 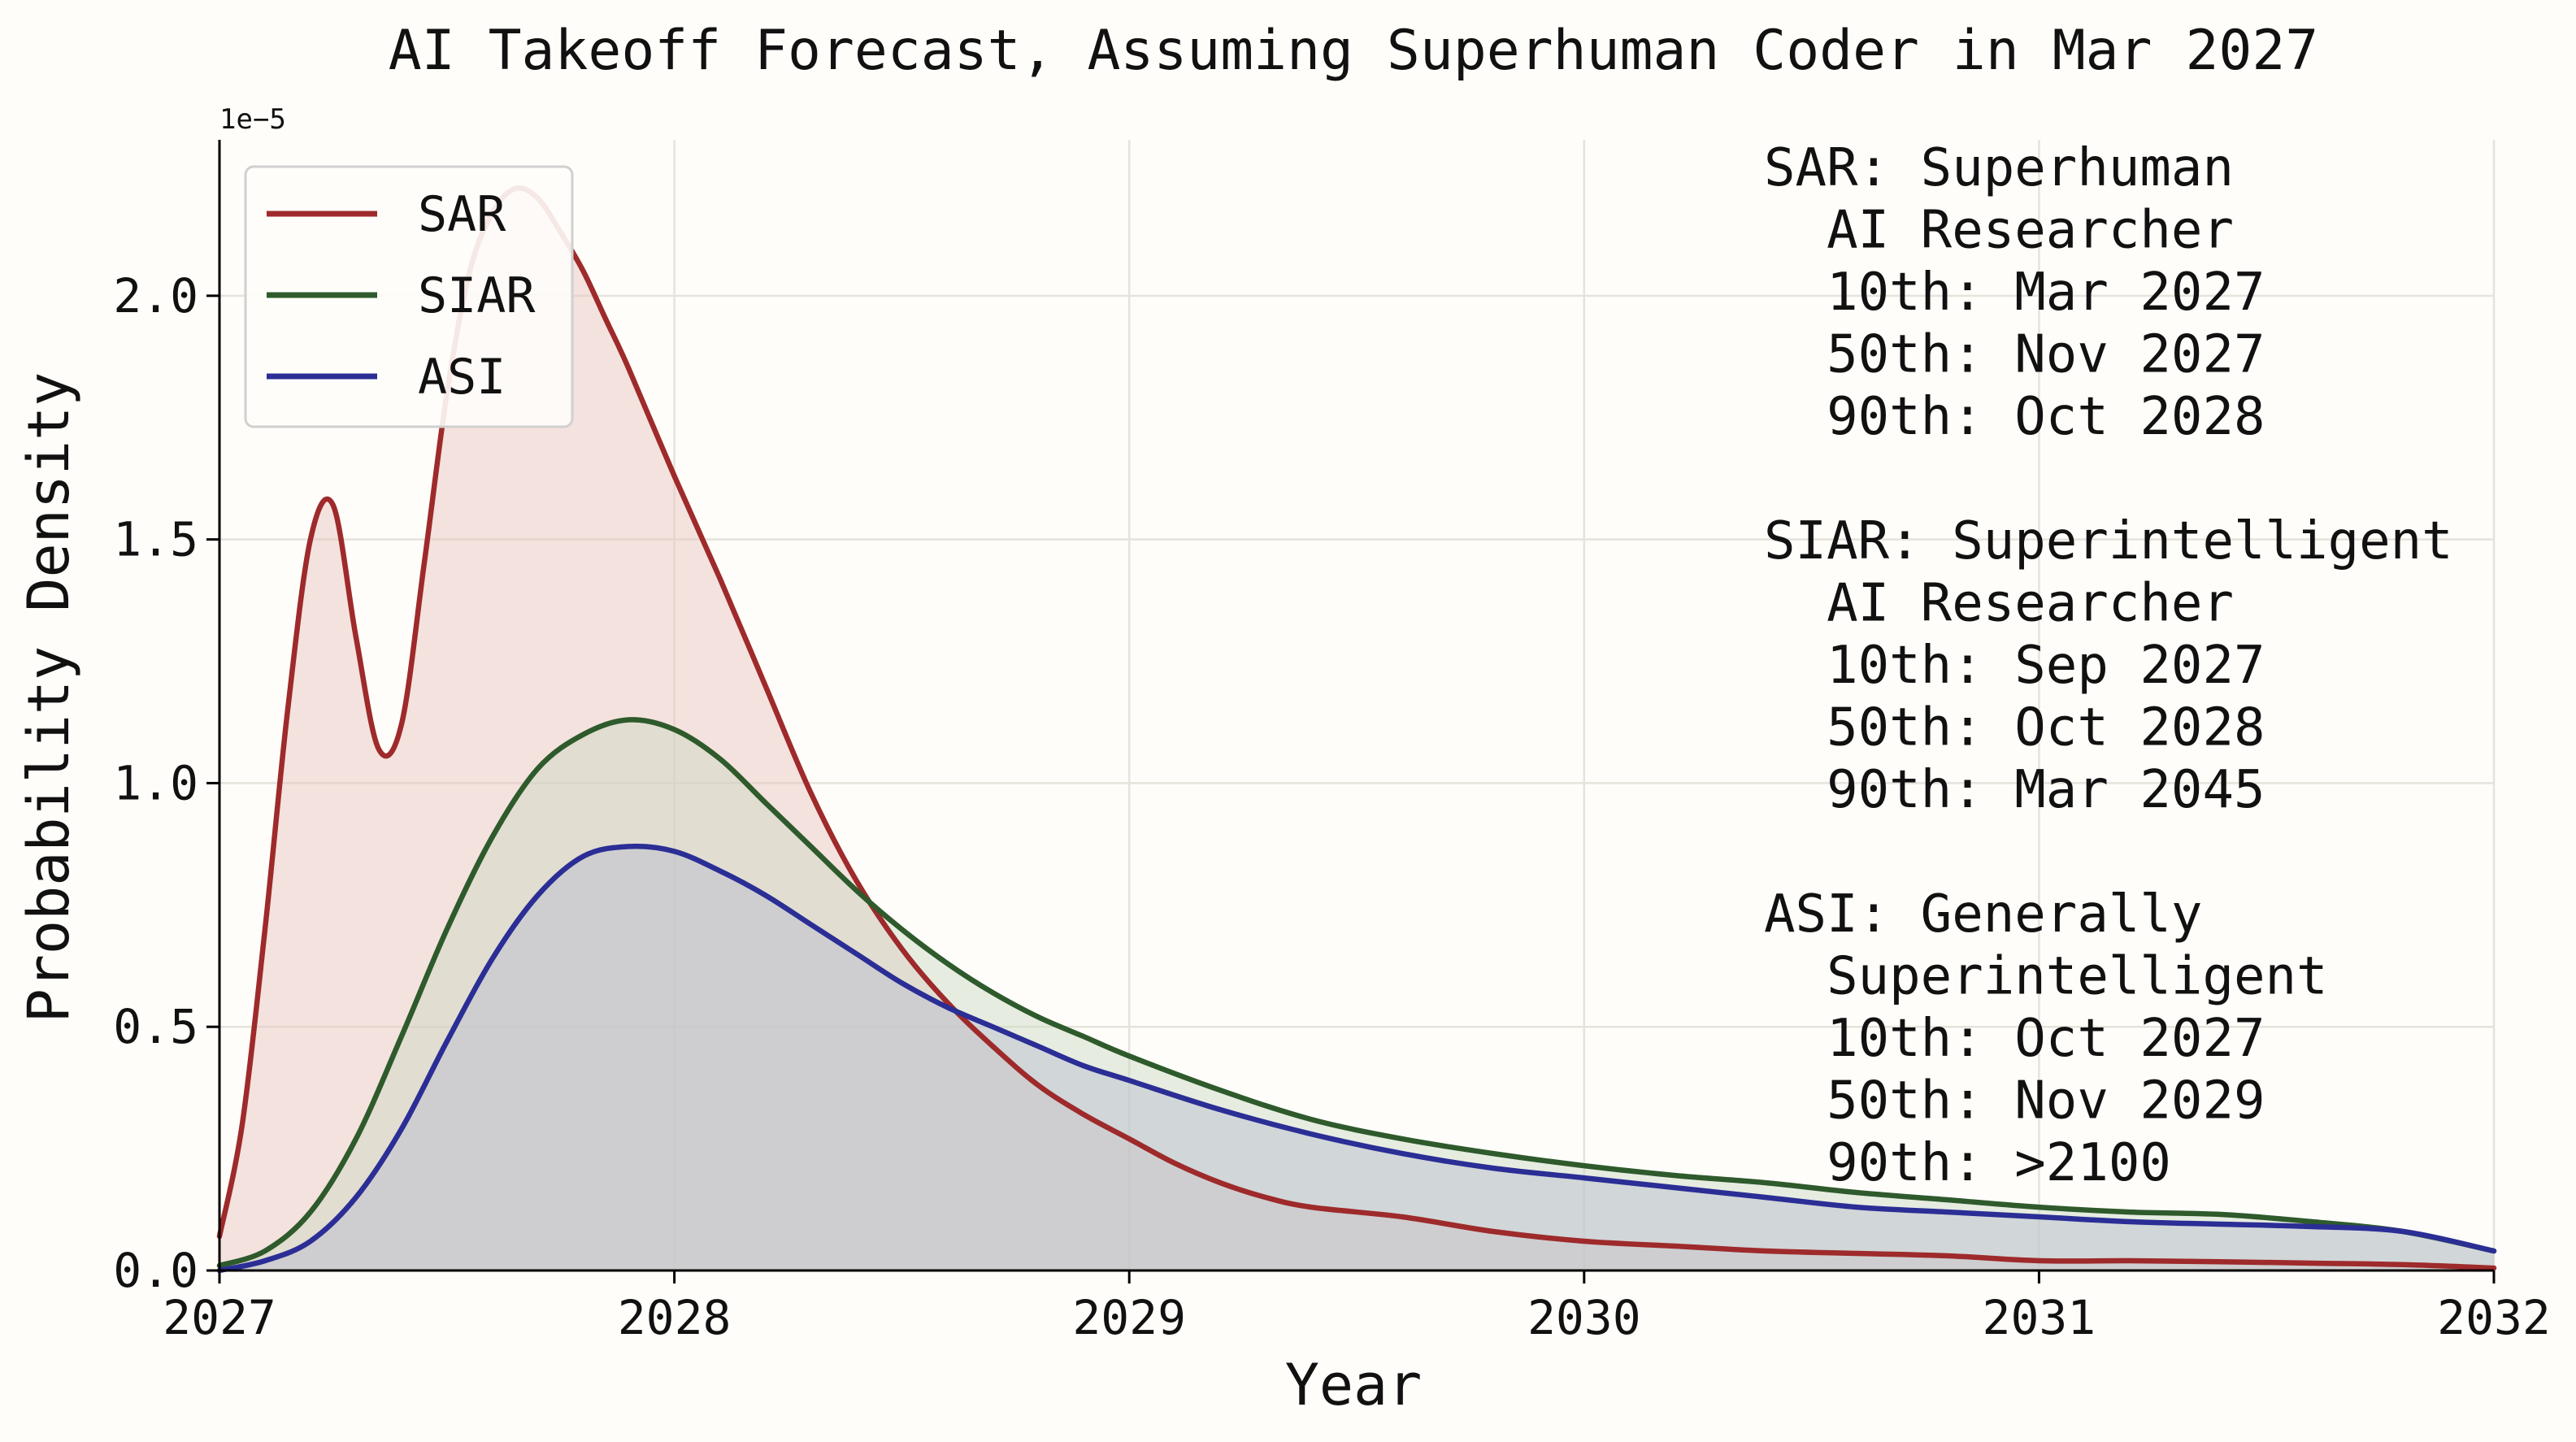 What do you see at coordinates (1584, 1317) in the screenshot?
I see `x-tick-label-2030: 2030` at bounding box center [1584, 1317].